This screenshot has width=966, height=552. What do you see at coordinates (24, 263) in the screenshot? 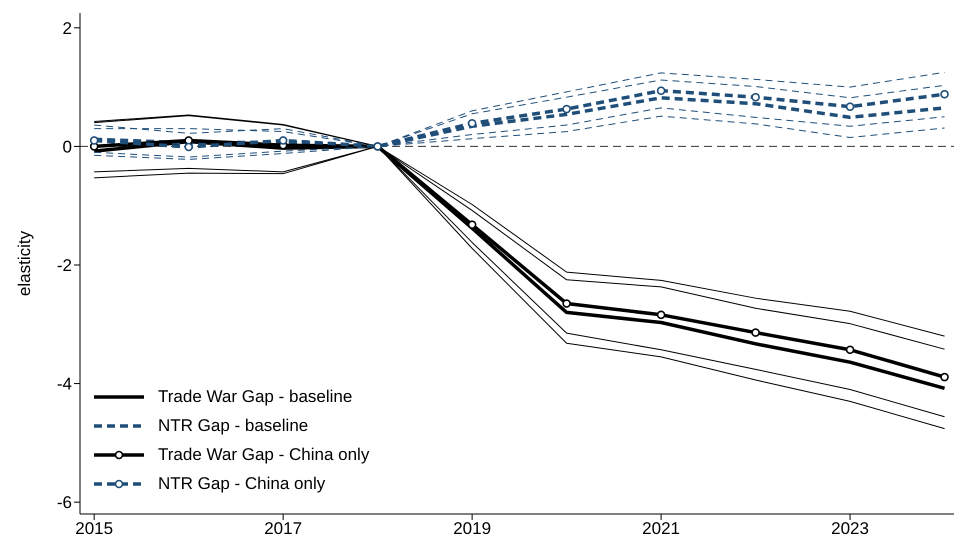
I see `y-axis-title: elasticity` at bounding box center [24, 263].